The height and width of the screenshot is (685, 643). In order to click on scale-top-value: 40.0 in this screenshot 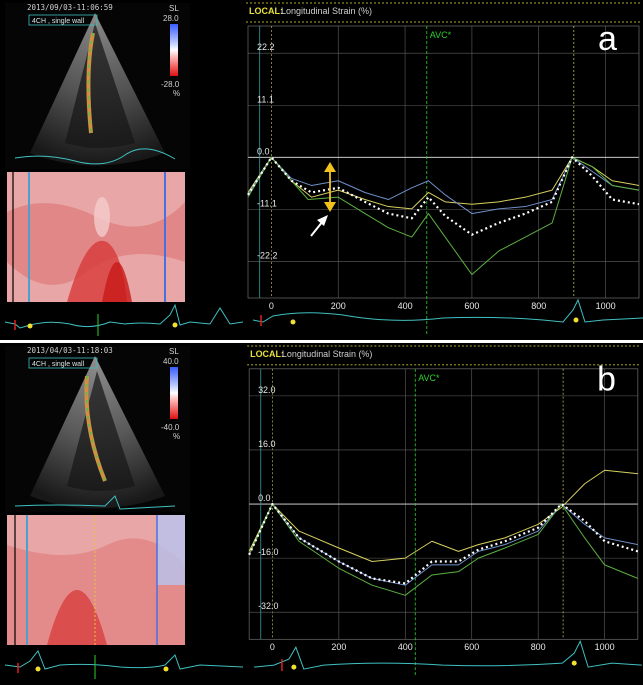, I will do `click(171, 361)`.